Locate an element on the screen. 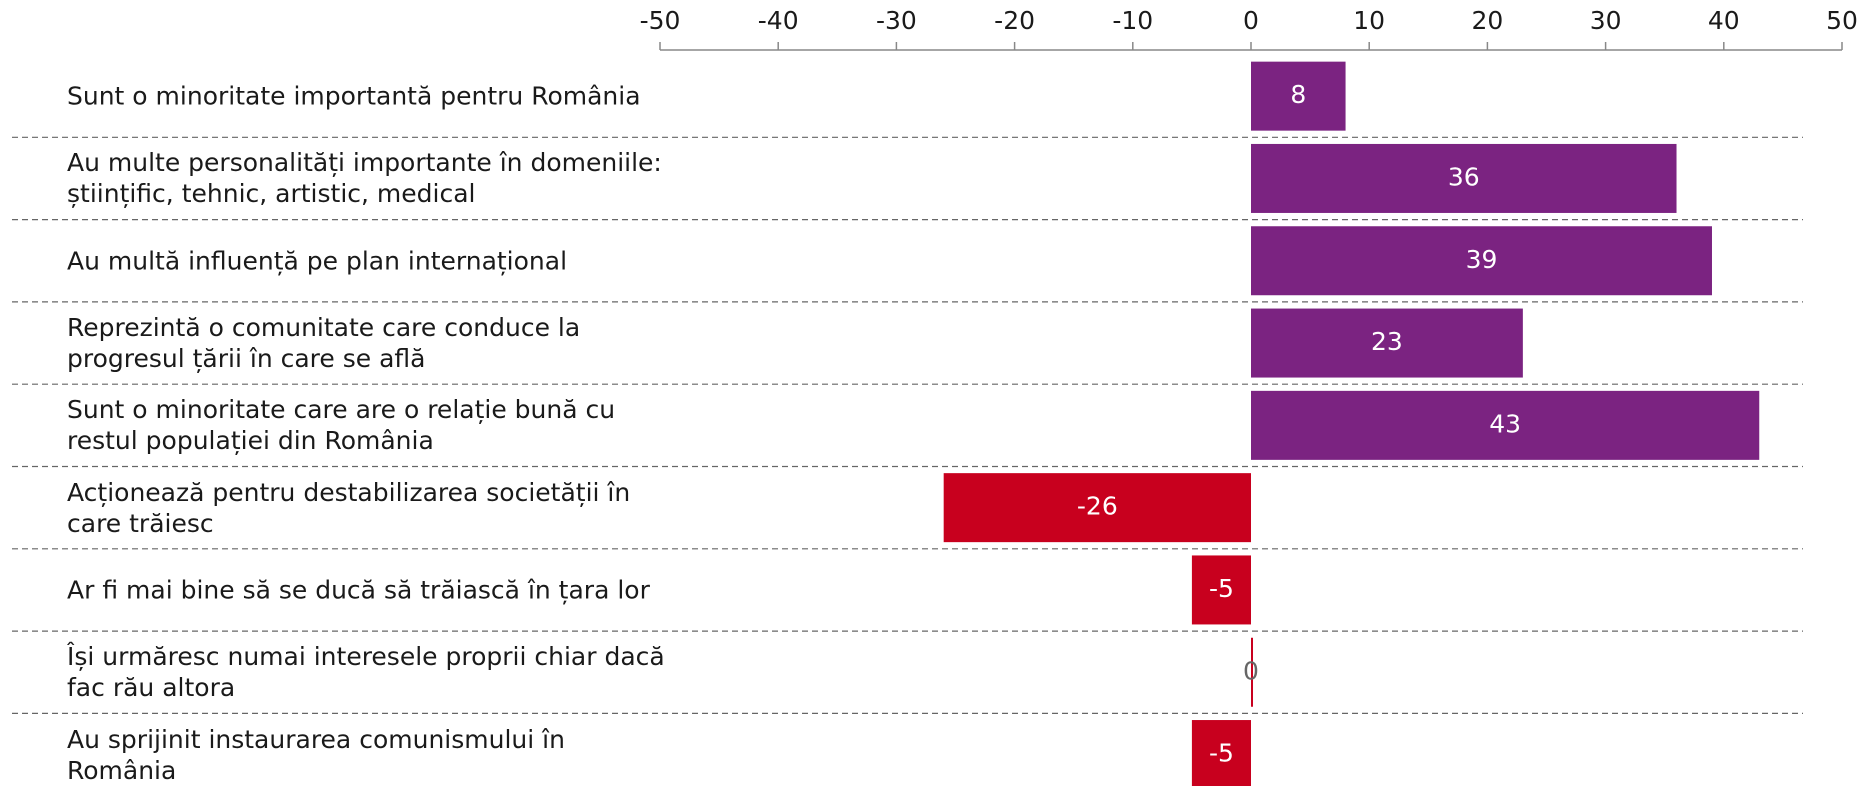  value-label: 39 is located at coordinates (1482, 259).